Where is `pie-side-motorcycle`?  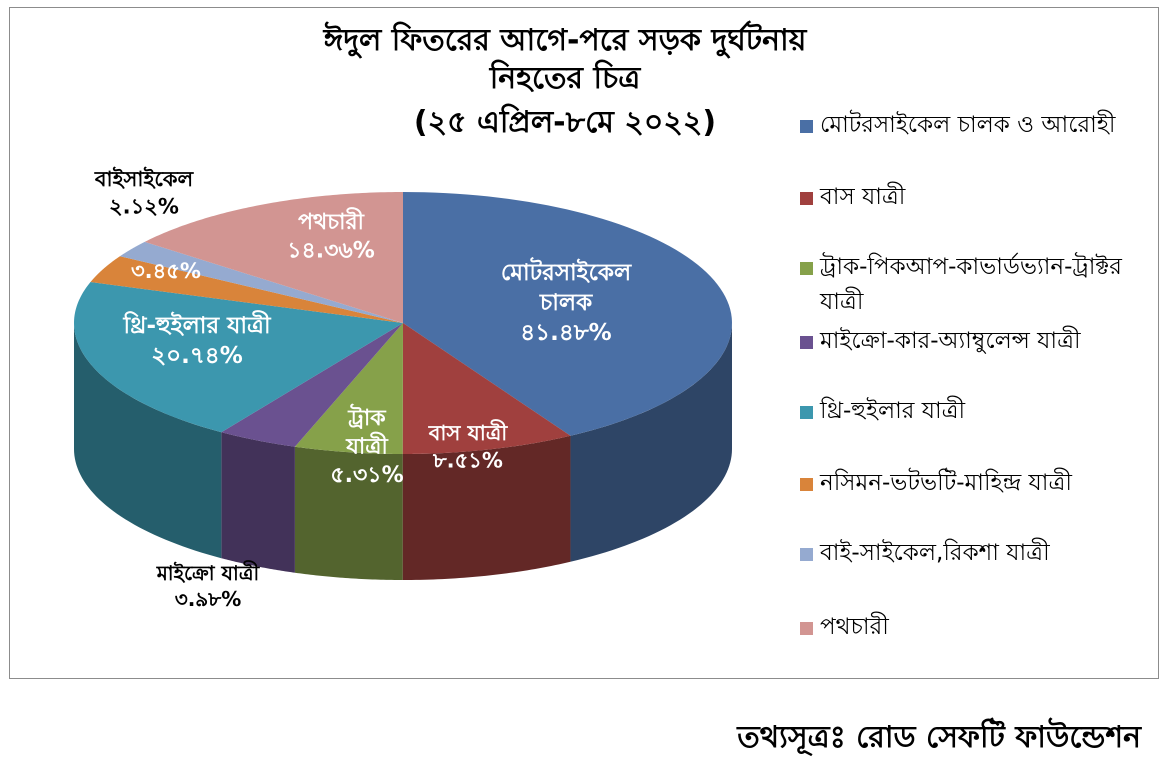 pie-side-motorcycle is located at coordinates (651, 442).